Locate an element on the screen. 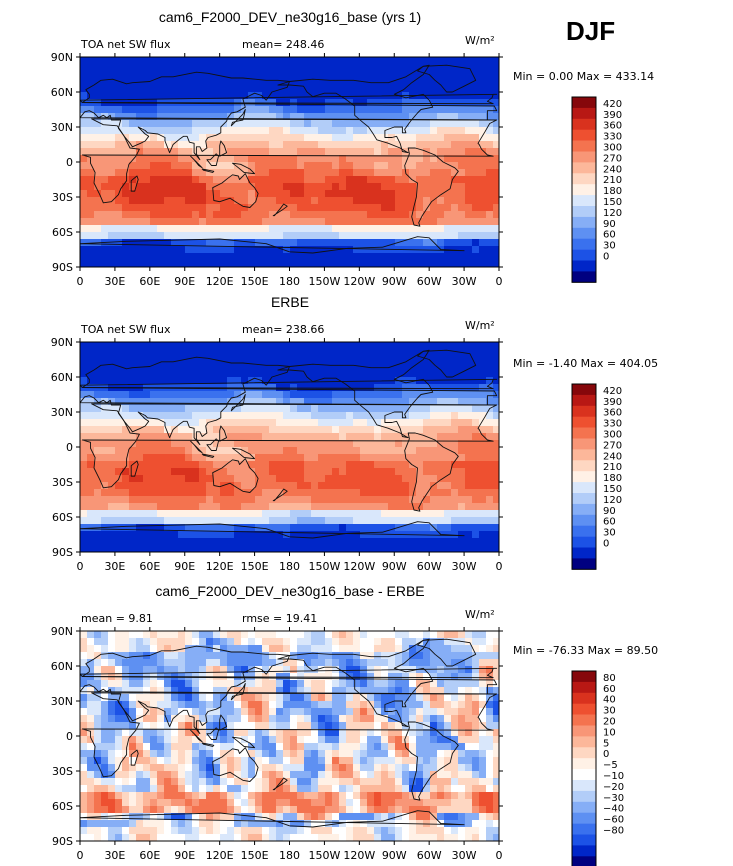  colorbar-tick-label: 30 is located at coordinates (609, 533).